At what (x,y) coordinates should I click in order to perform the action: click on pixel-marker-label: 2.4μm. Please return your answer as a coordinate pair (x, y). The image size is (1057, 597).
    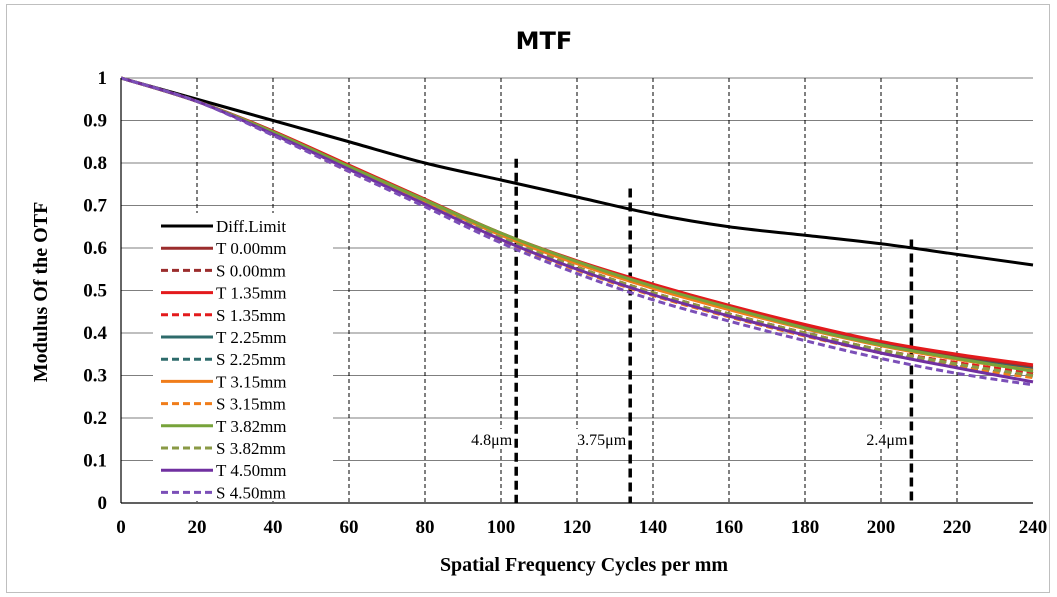
    Looking at the image, I should click on (887, 440).